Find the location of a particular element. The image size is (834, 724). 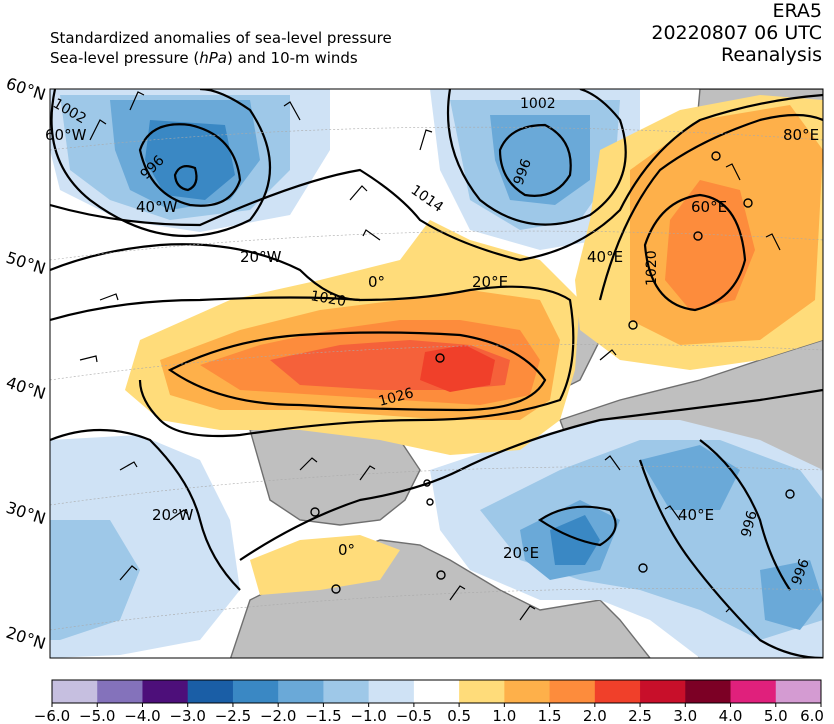

anom-neg-caspian is located at coordinates (690, 477).